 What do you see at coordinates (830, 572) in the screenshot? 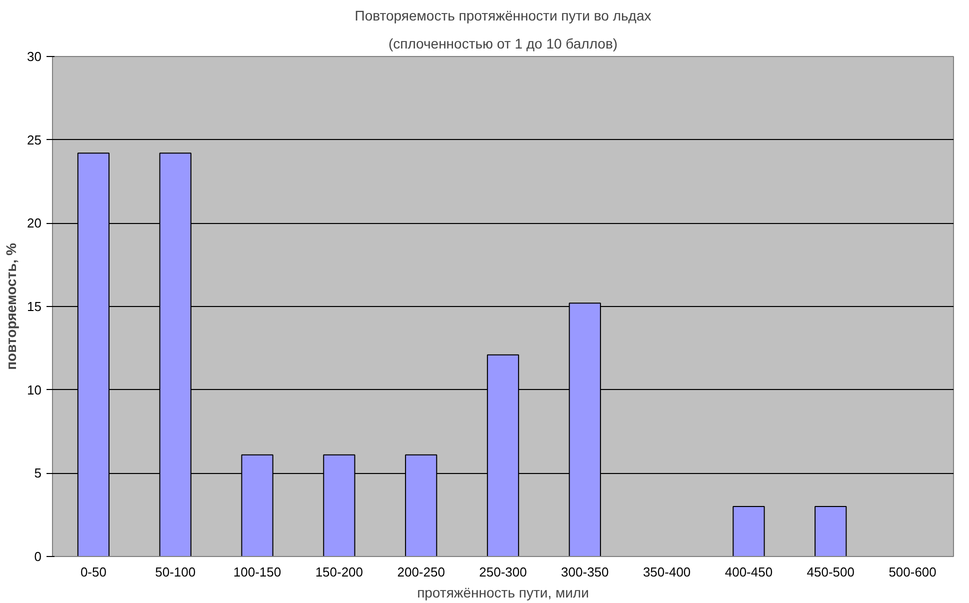
I see `x-tick-label: 450-500` at bounding box center [830, 572].